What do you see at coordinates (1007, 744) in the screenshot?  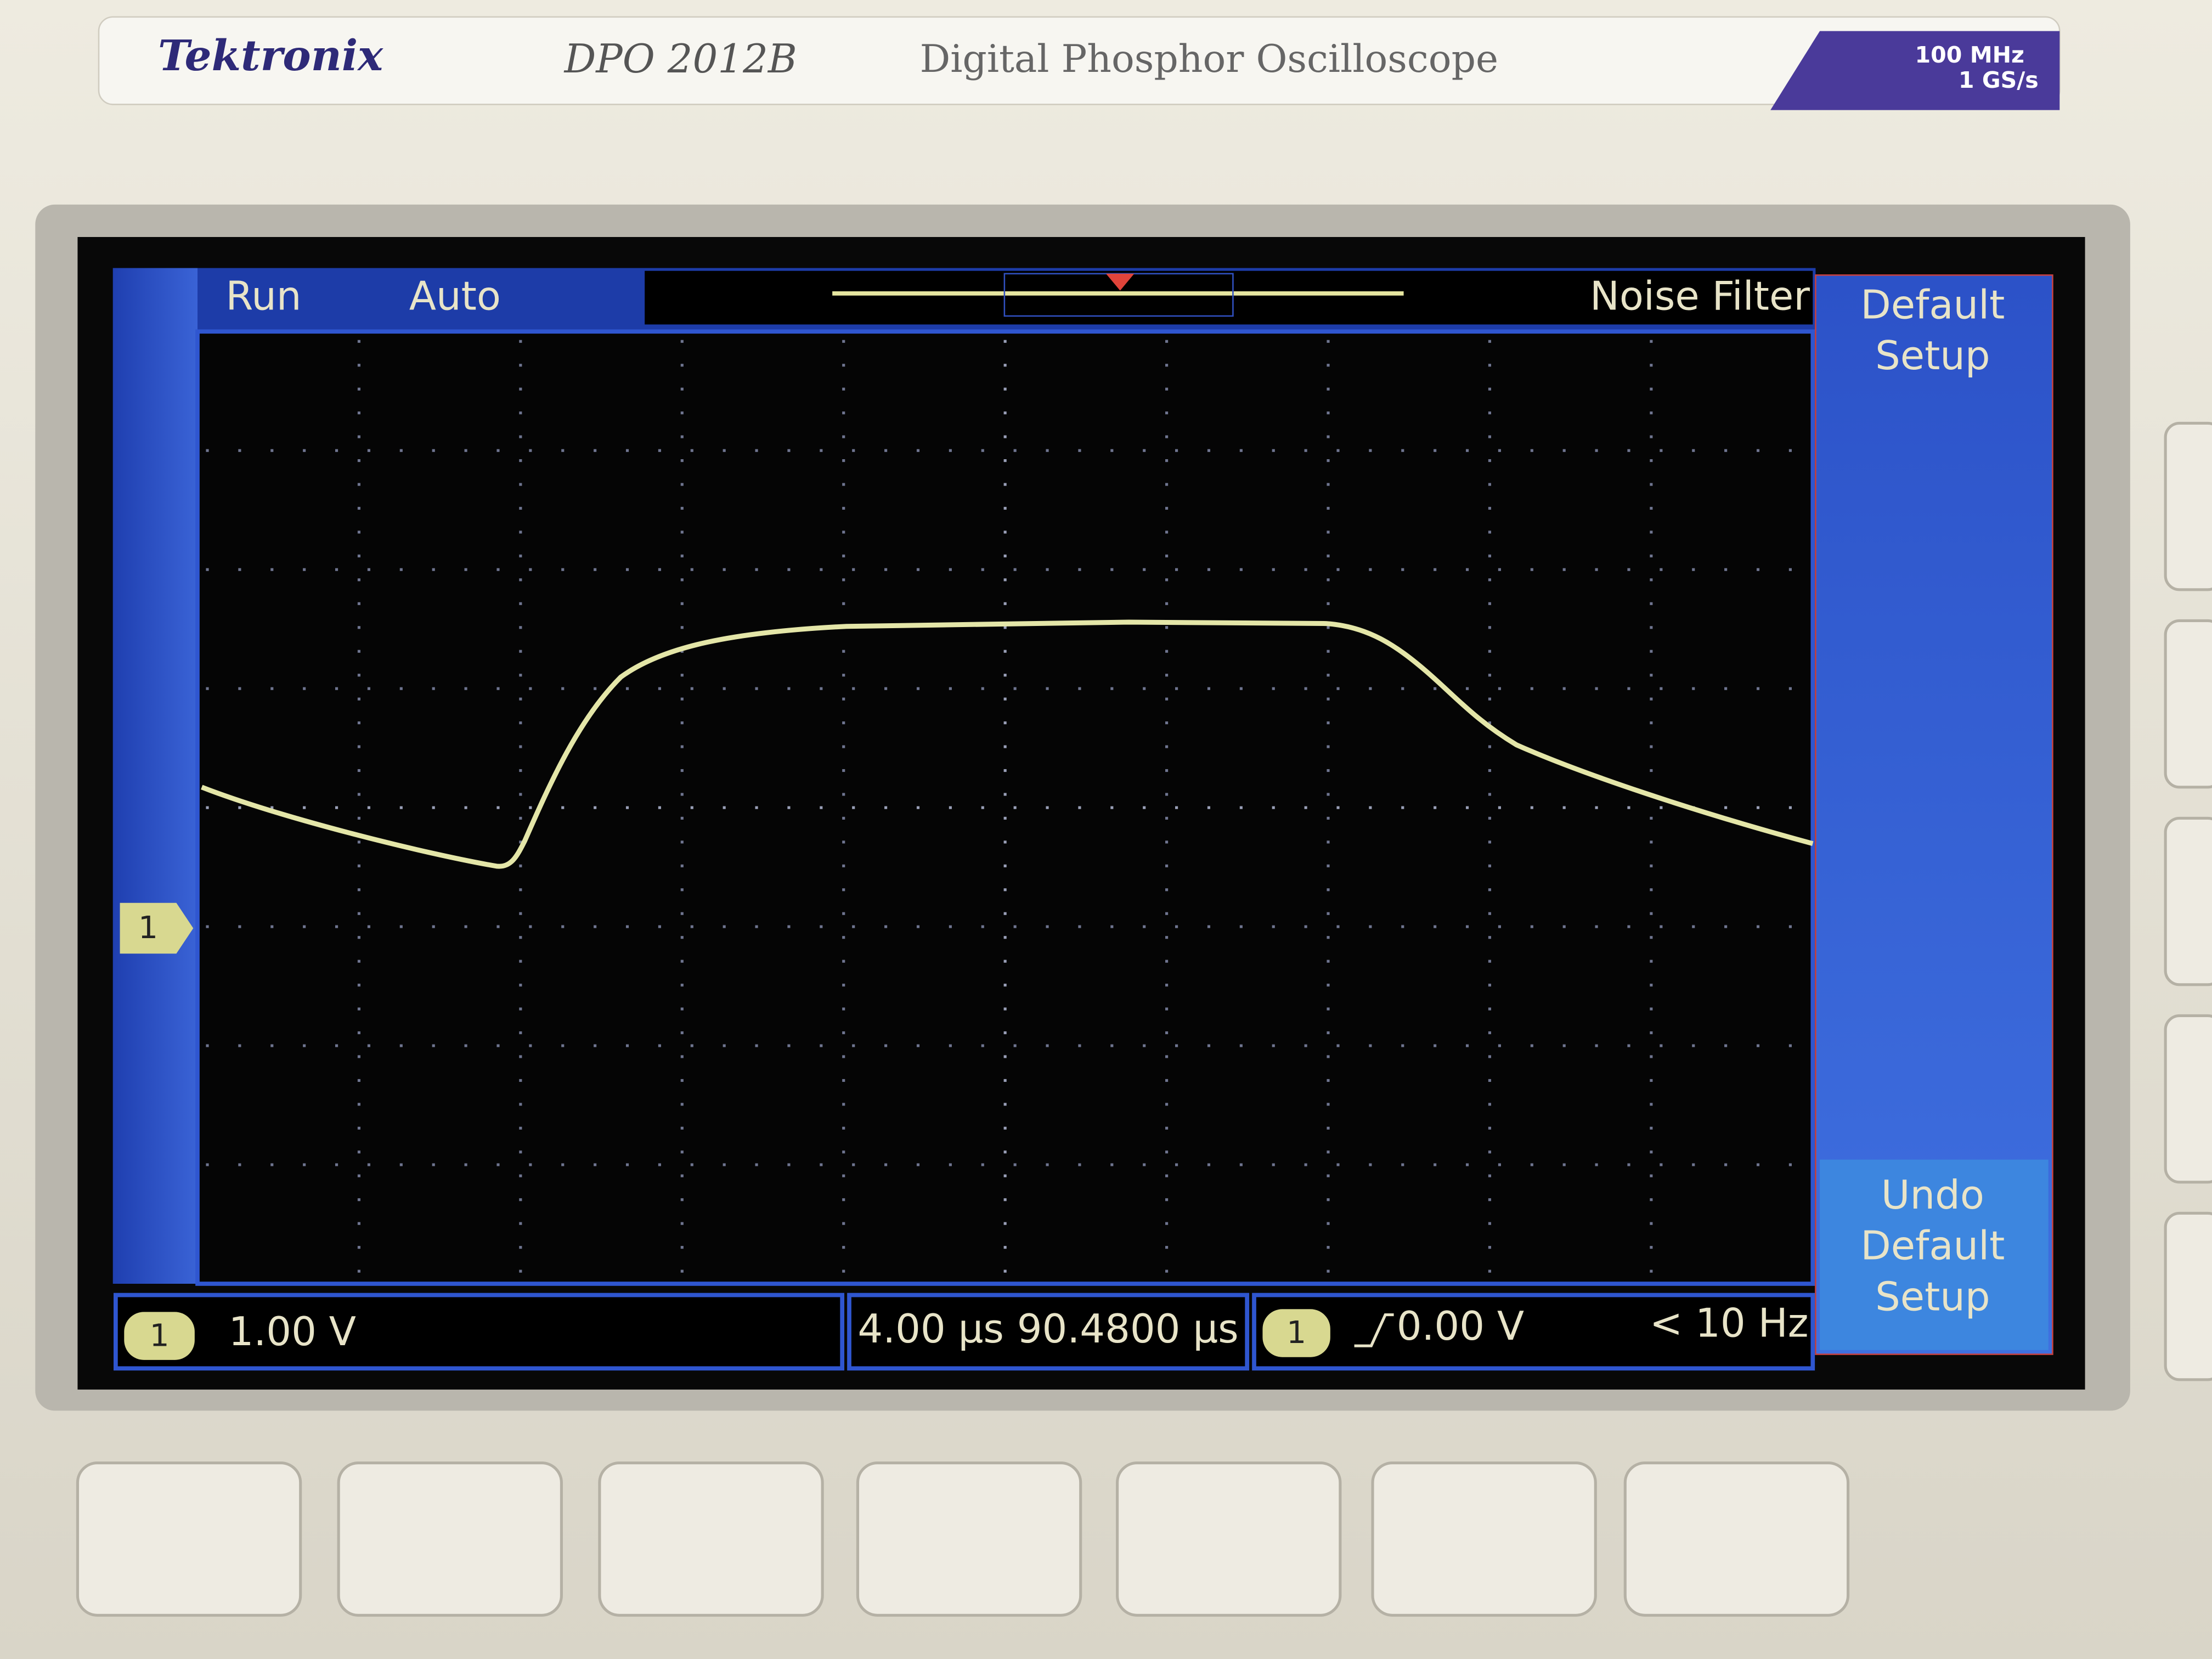 I see `waveform` at bounding box center [1007, 744].